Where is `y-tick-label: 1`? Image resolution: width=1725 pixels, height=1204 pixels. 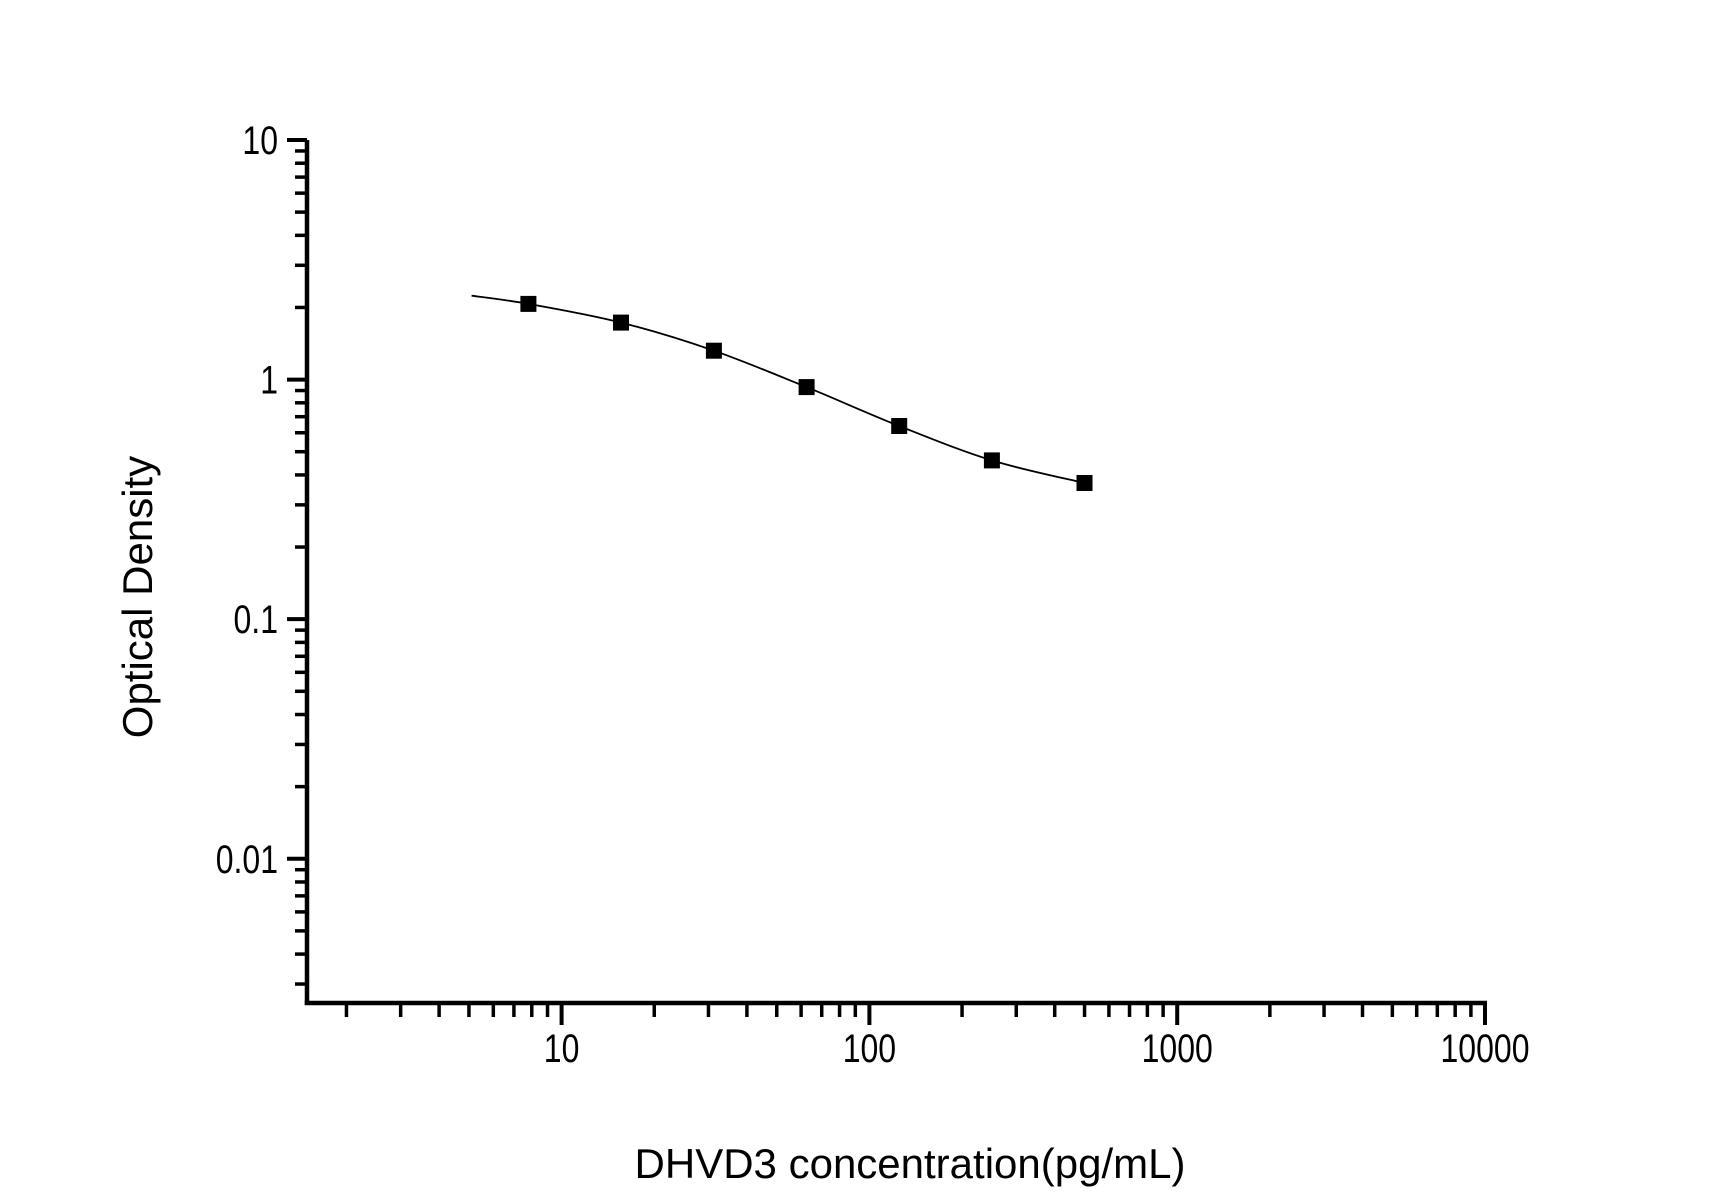 y-tick-label: 1 is located at coordinates (269, 379).